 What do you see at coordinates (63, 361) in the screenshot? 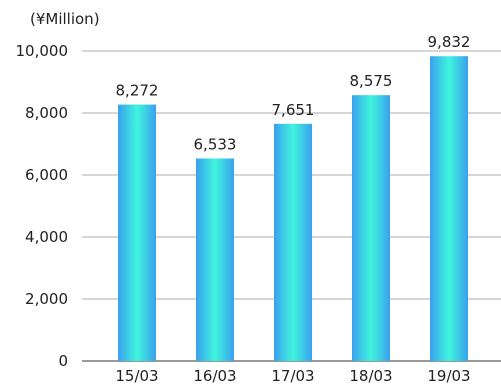
I see `y-tick-label: 0` at bounding box center [63, 361].